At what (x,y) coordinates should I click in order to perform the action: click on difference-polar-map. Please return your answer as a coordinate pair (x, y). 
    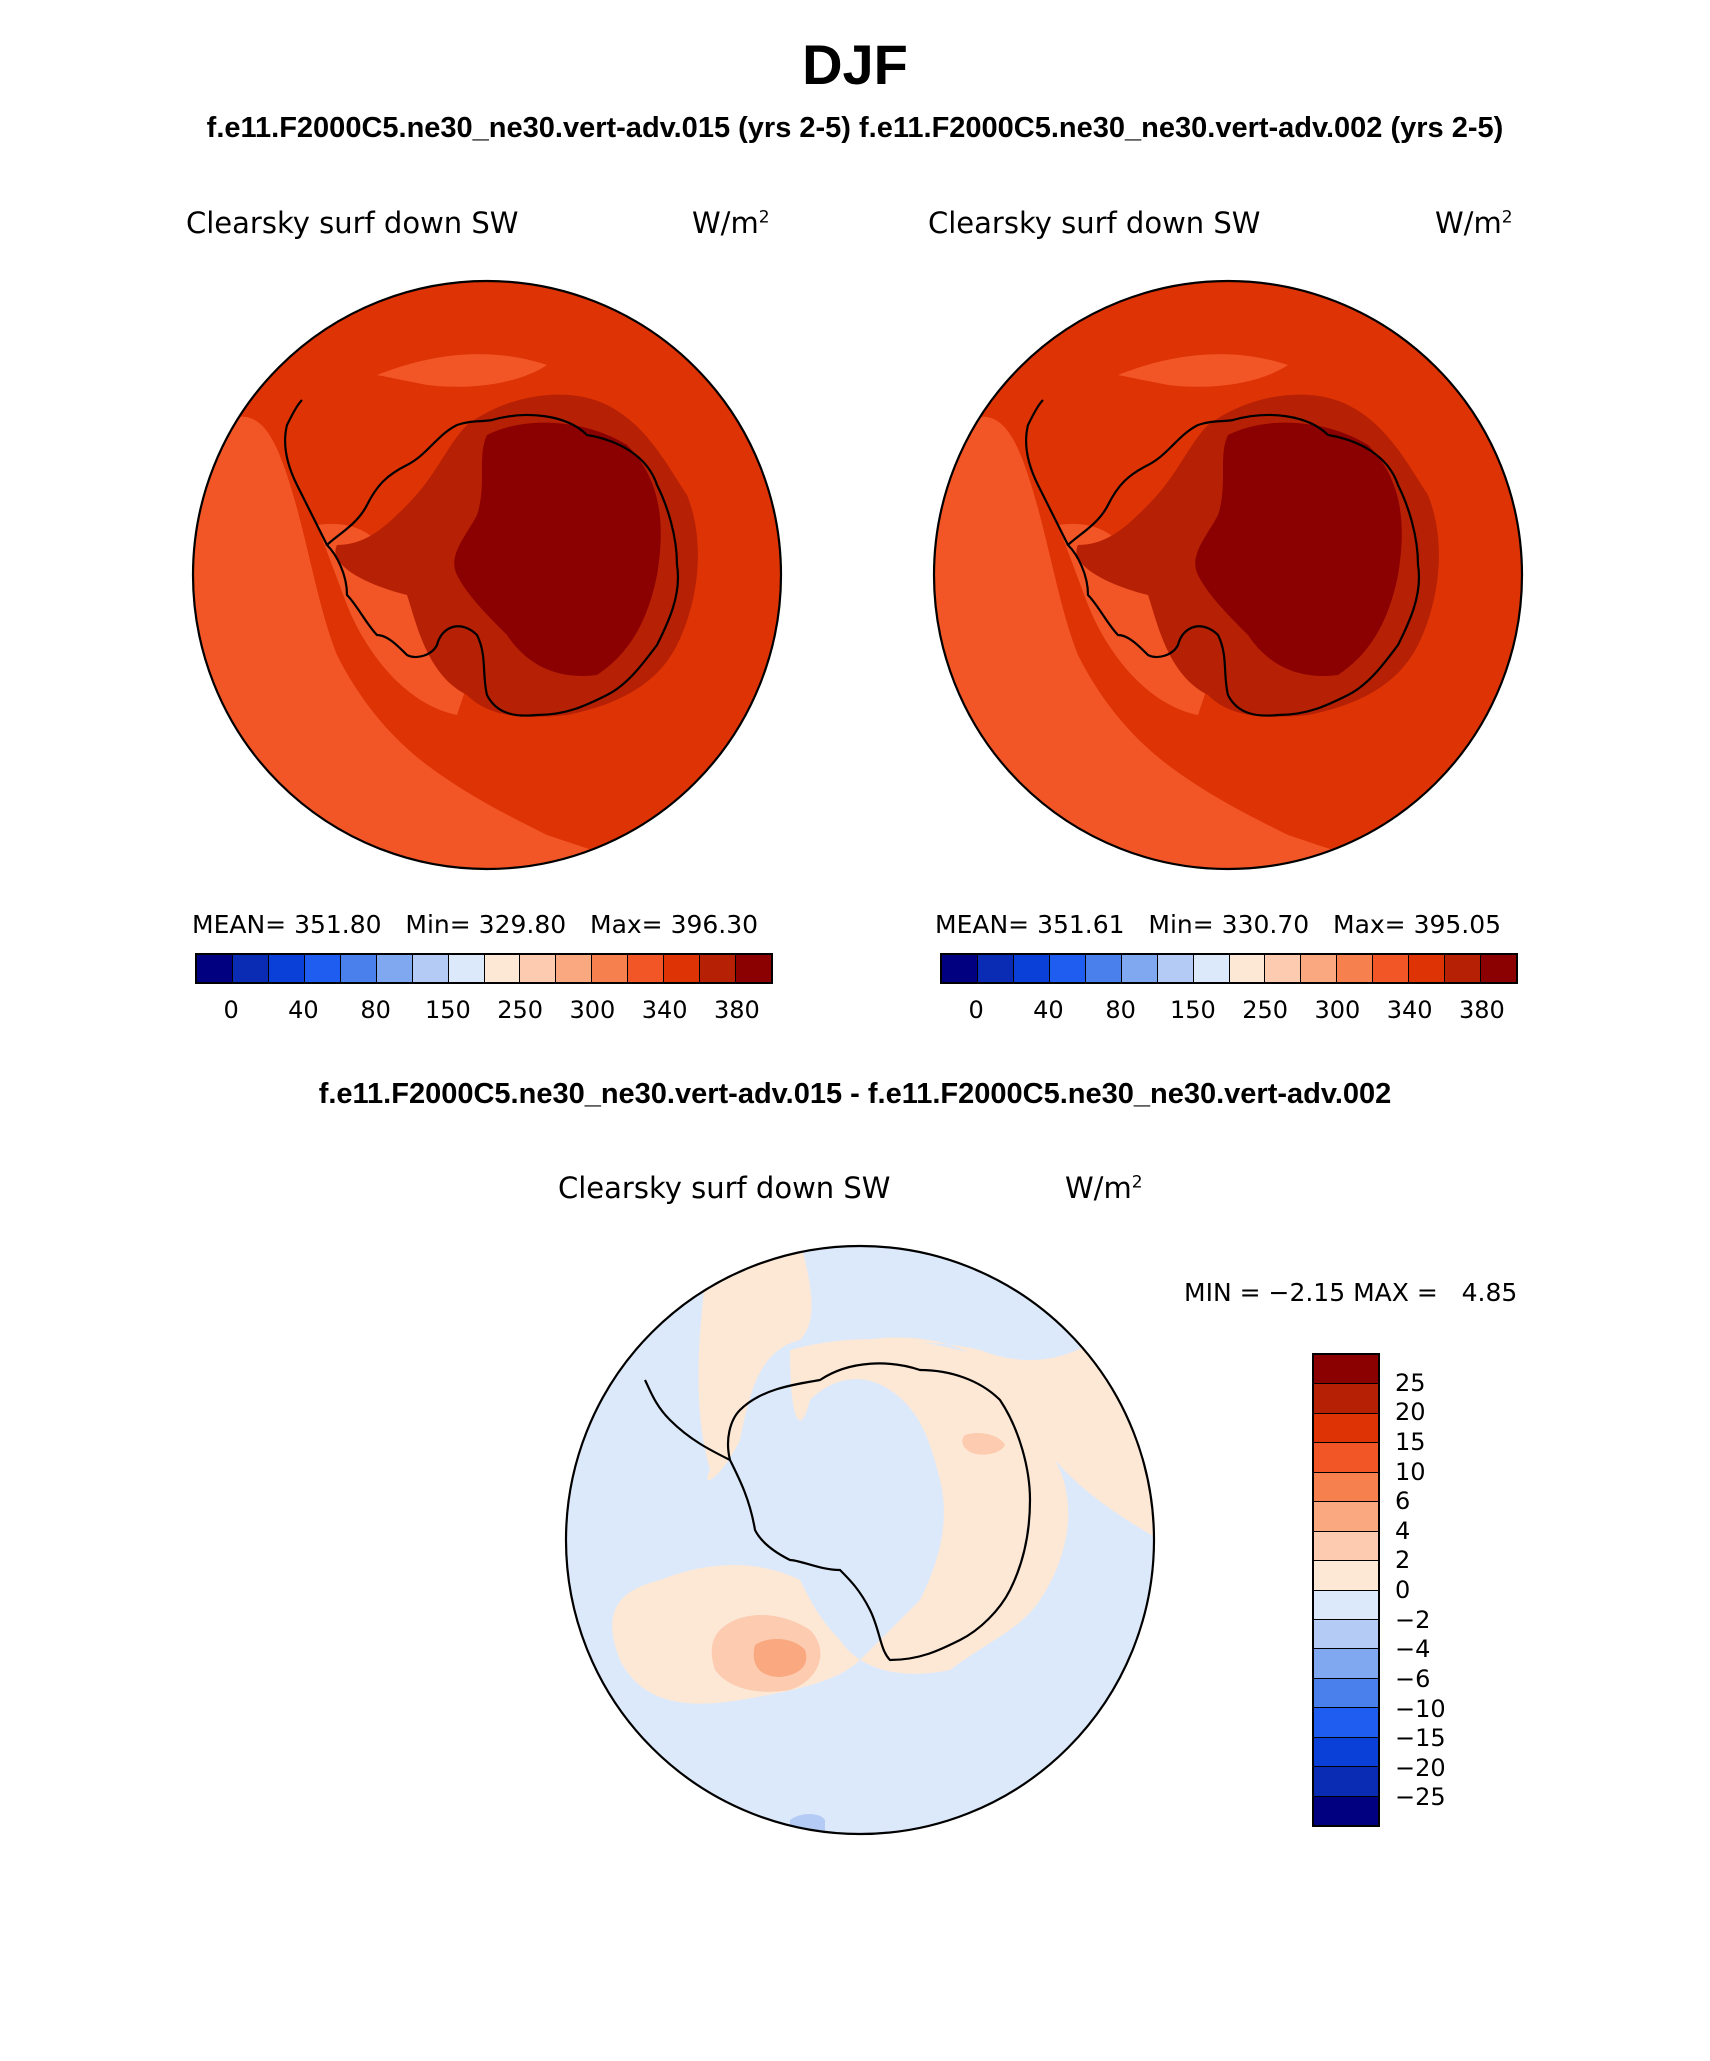
    Looking at the image, I should click on (860, 1540).